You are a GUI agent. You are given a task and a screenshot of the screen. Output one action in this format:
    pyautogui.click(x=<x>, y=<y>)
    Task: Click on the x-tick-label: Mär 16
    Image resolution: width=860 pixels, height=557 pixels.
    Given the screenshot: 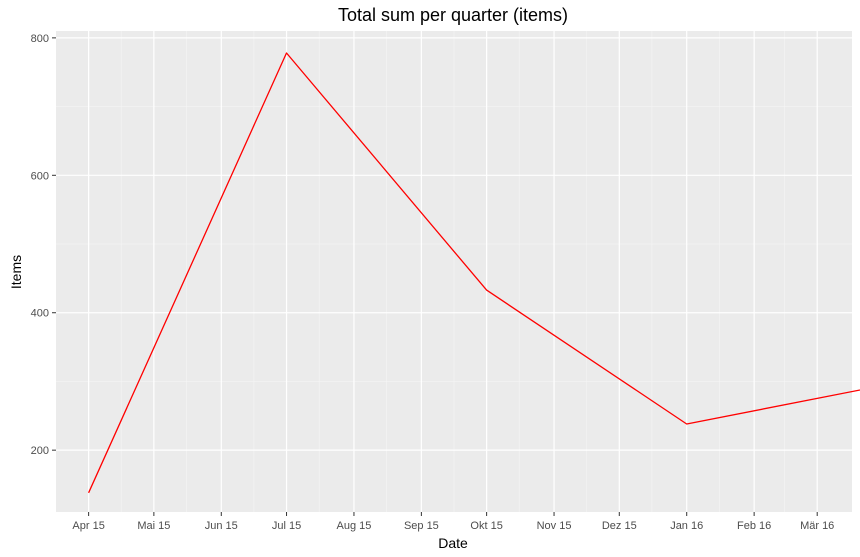 What is the action you would take?
    pyautogui.click(x=817, y=526)
    